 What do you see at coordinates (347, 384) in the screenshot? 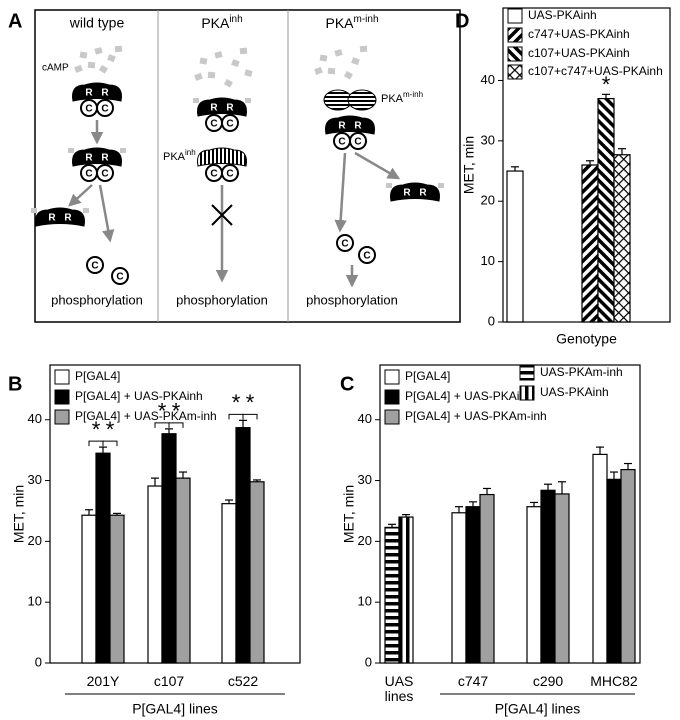
I see `panel-label: C` at bounding box center [347, 384].